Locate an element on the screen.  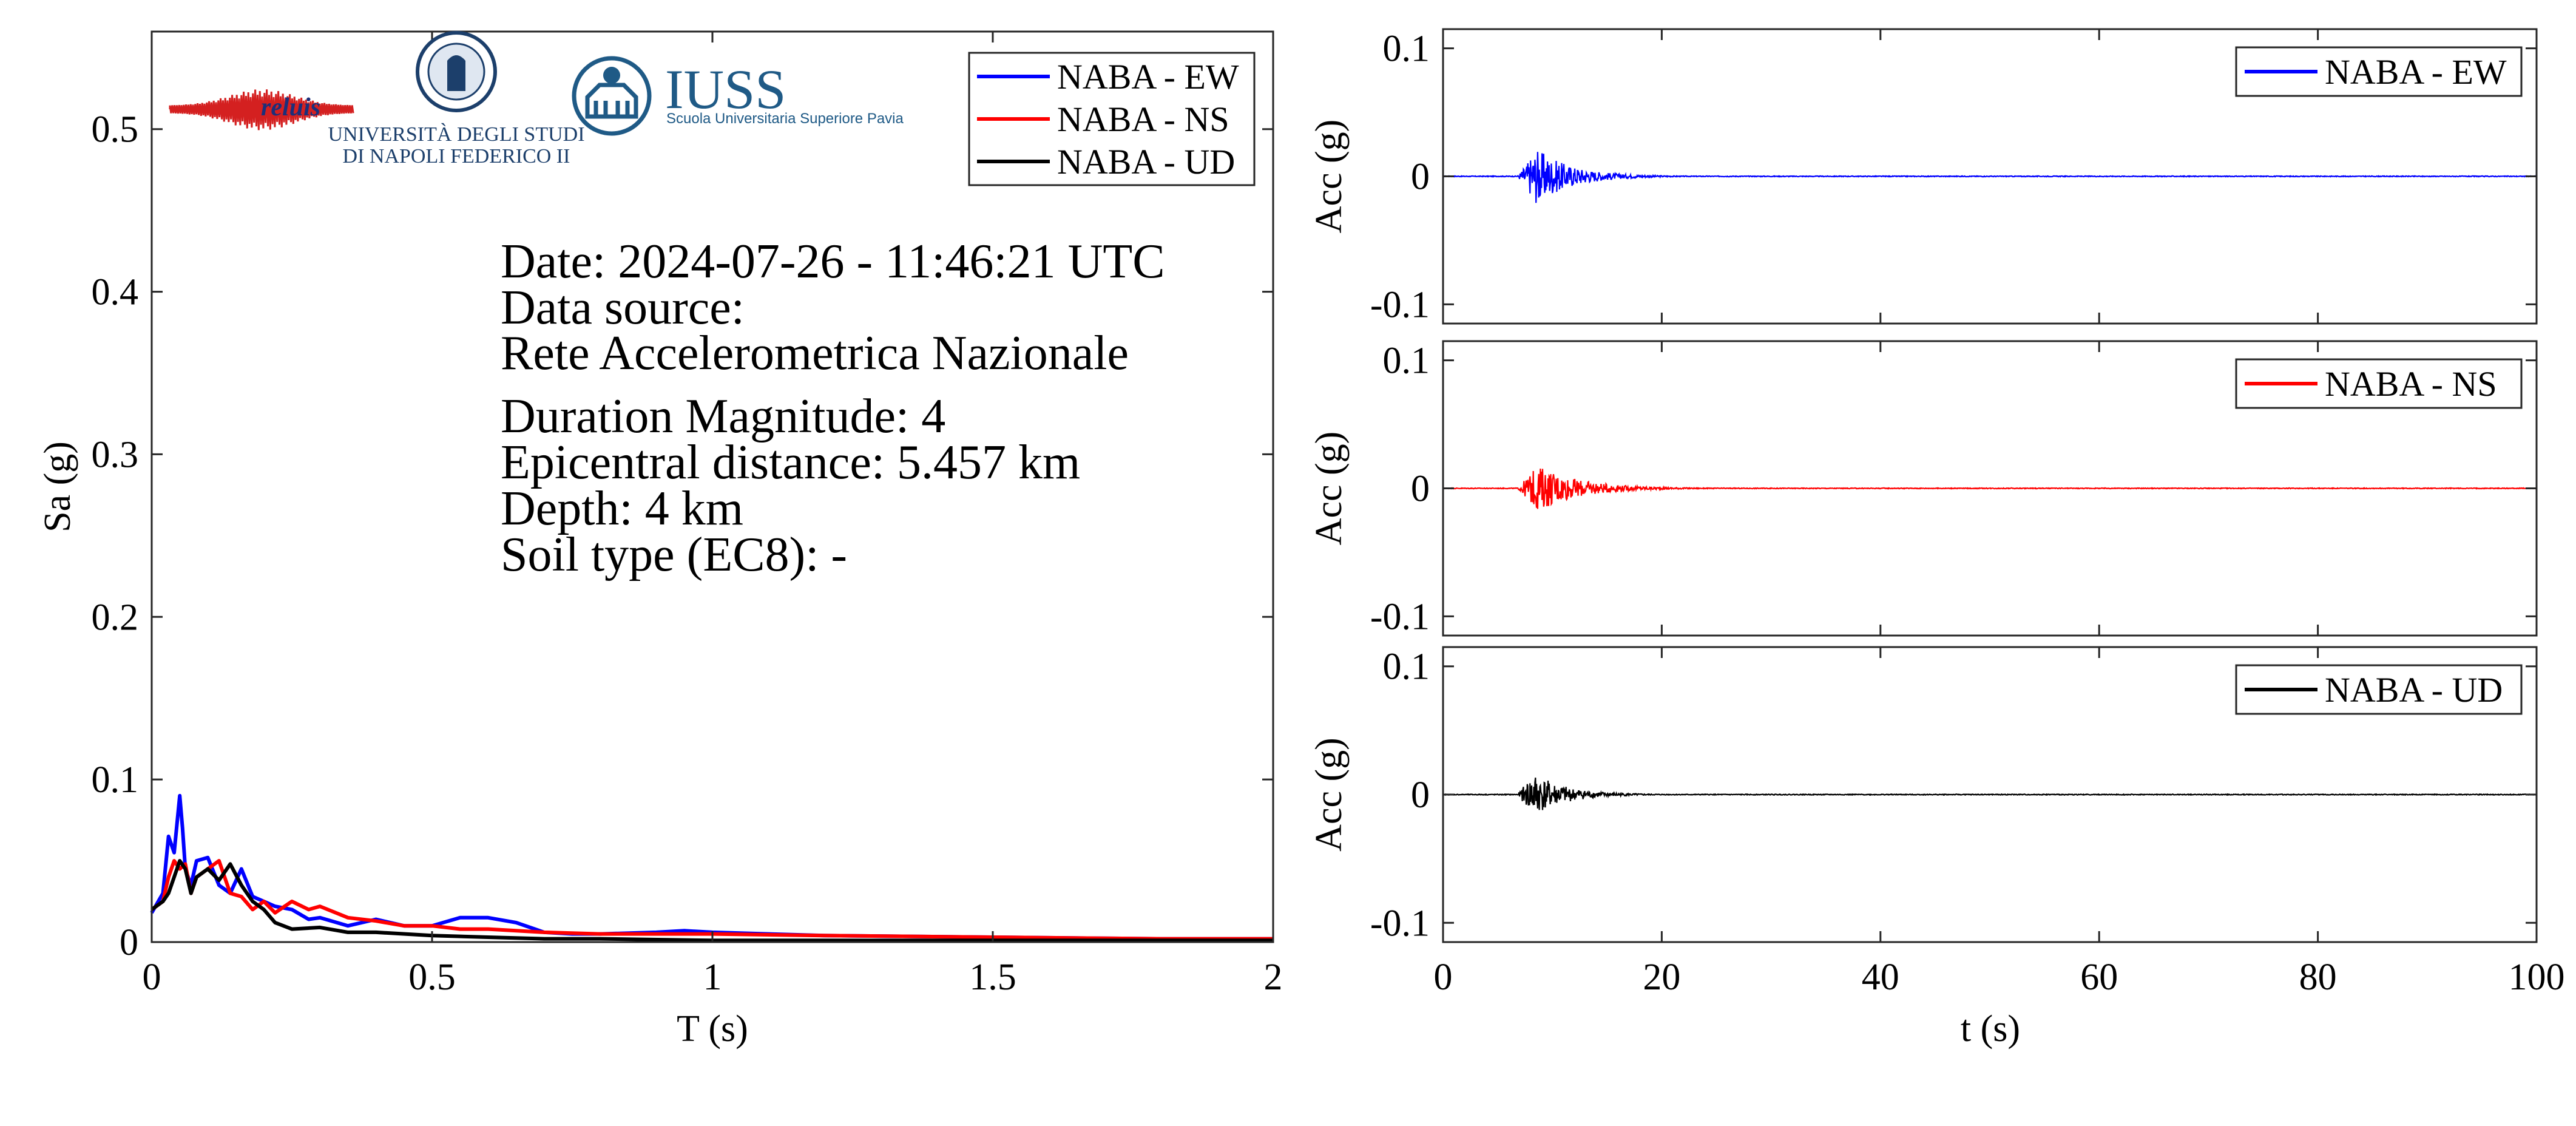
unina-seal-figure-icon is located at coordinates (456, 73).